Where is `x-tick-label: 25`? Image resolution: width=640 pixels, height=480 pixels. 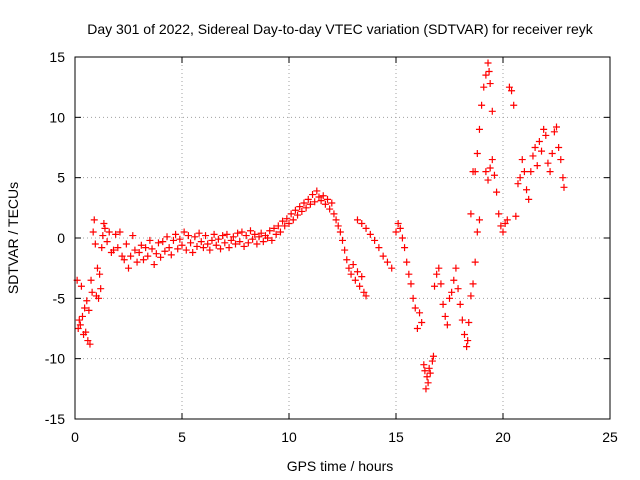 x-tick-label: 25 is located at coordinates (610, 437).